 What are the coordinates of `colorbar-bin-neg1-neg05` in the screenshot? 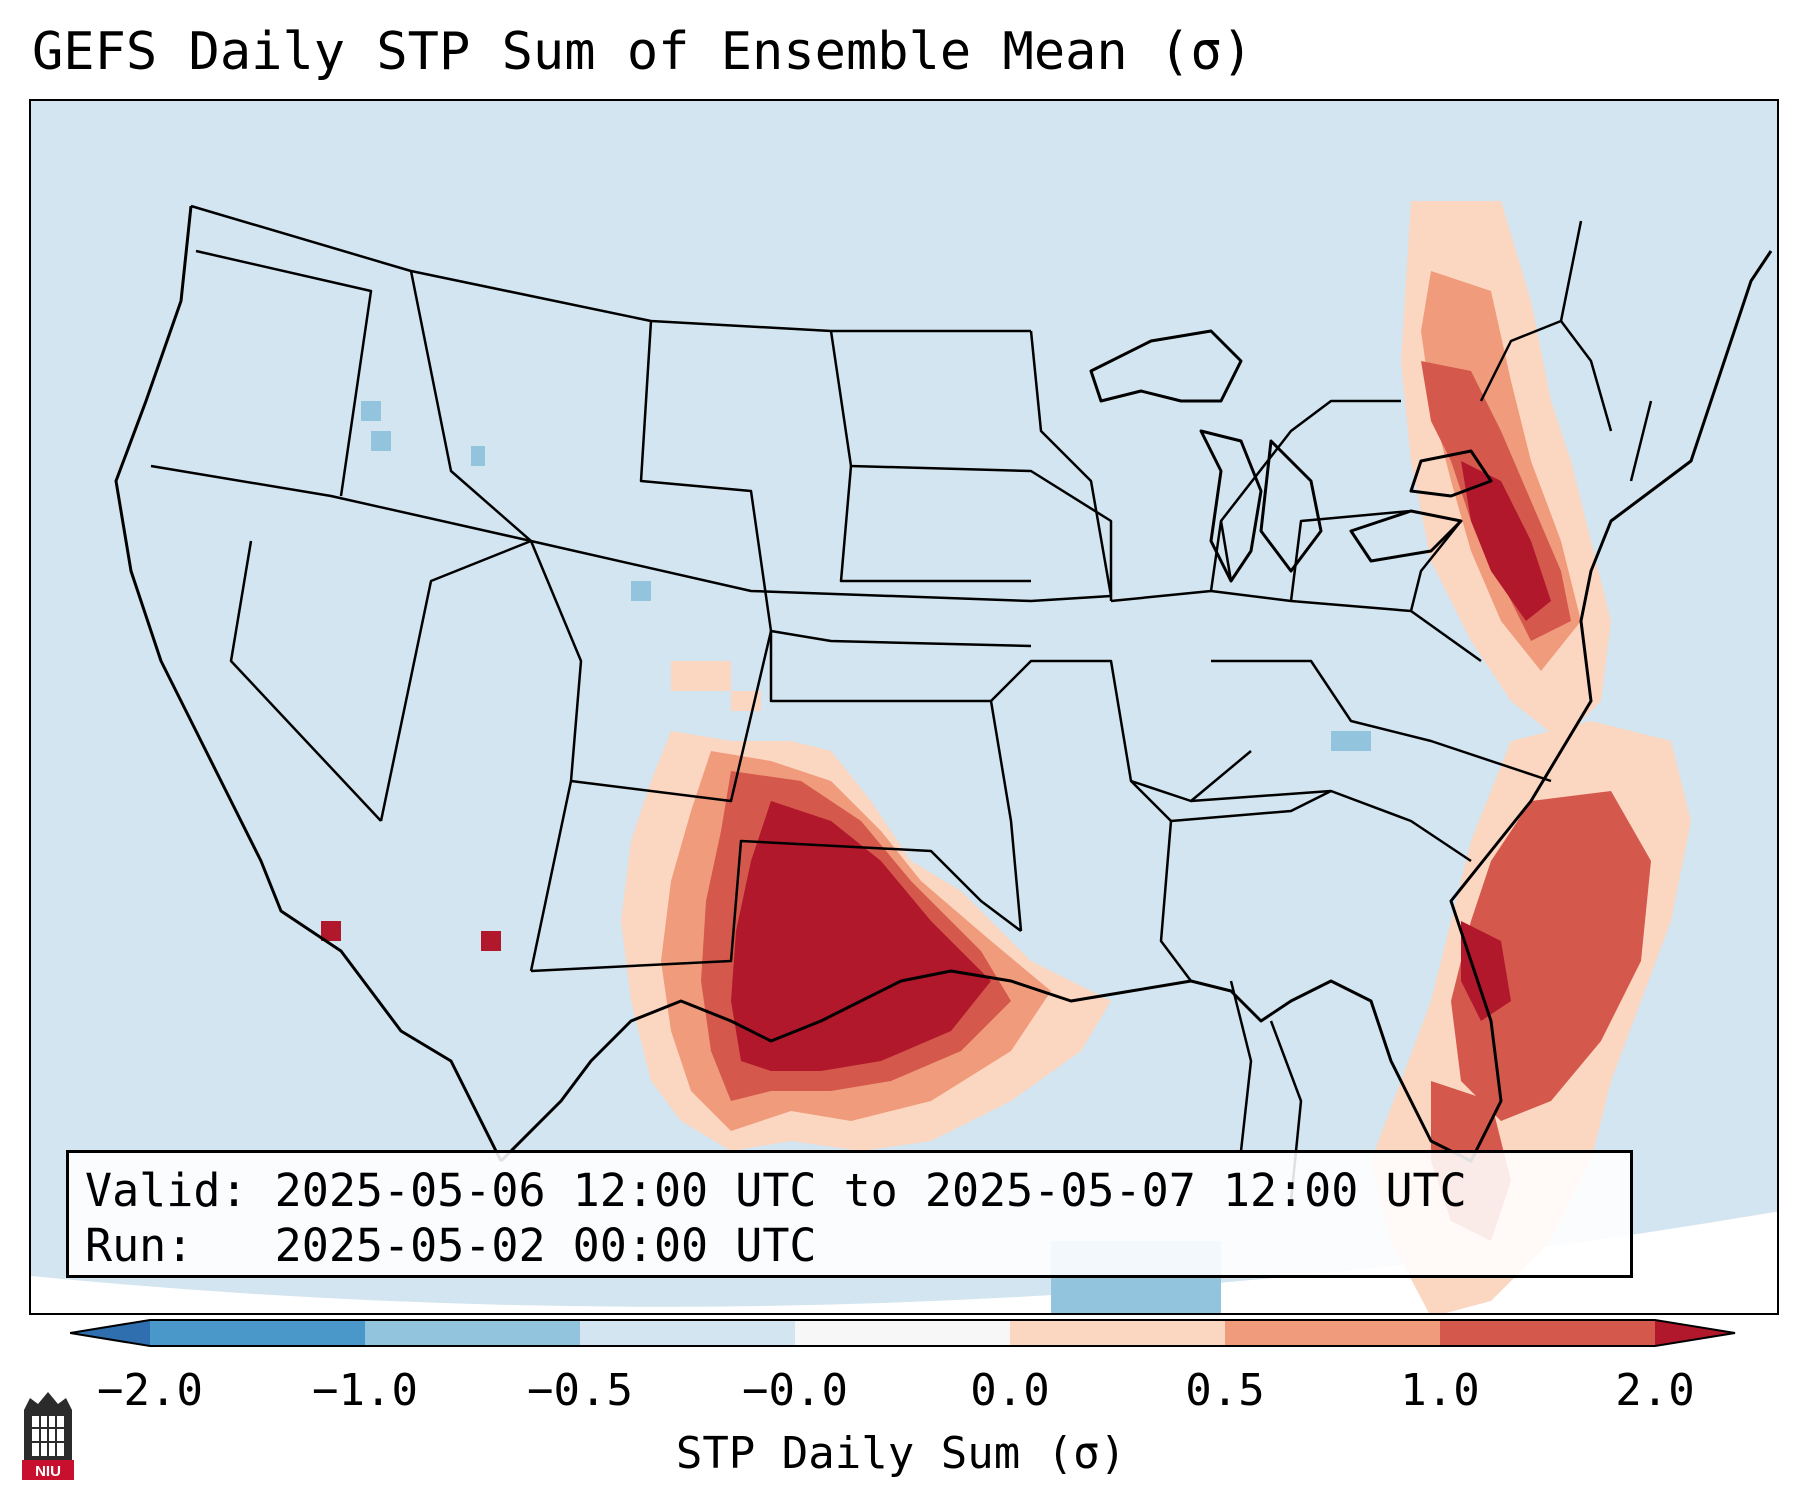 It's located at (472, 1333).